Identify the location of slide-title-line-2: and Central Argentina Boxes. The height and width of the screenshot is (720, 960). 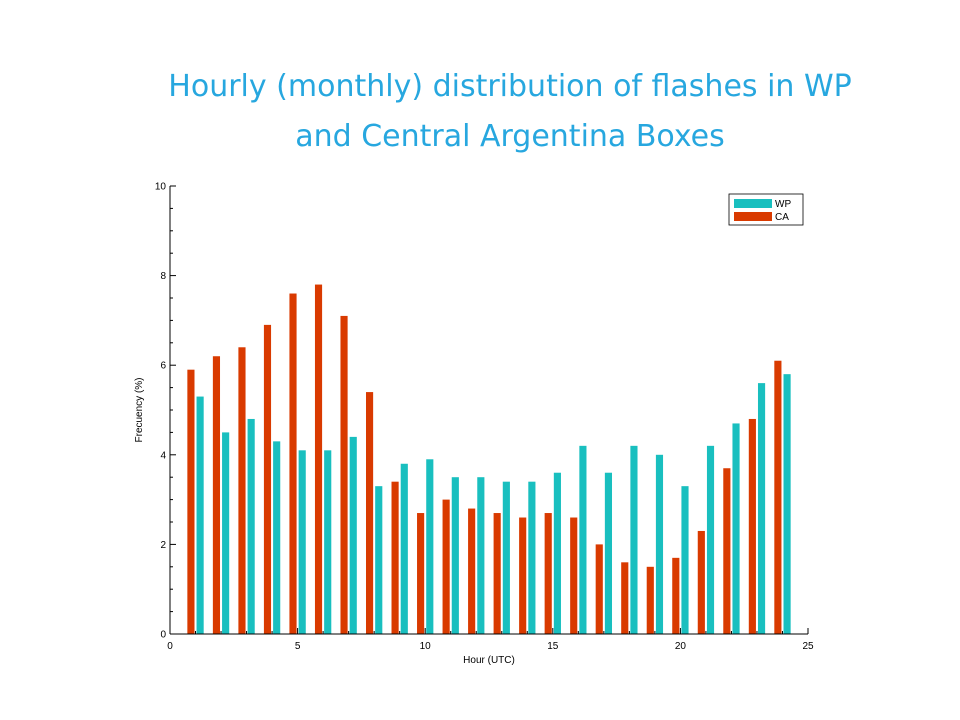
(510, 136).